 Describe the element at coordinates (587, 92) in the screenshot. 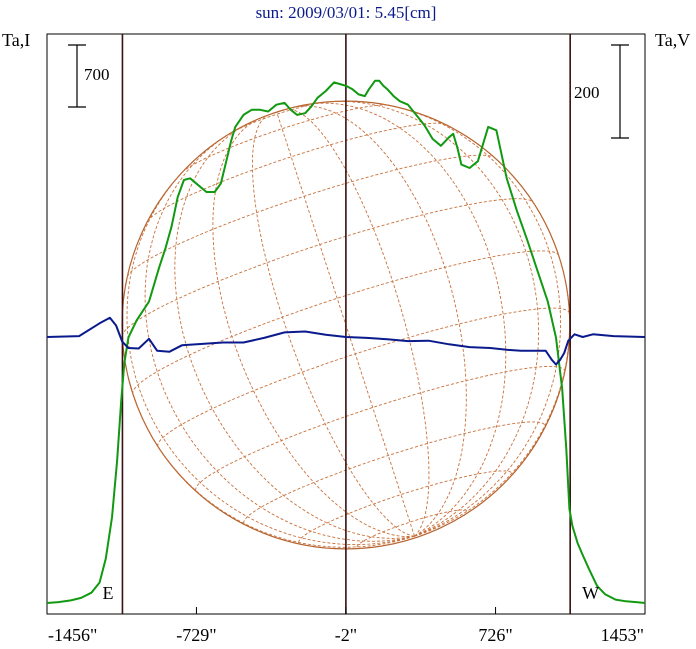

I see `scale-bar-right-label: 200` at that location.